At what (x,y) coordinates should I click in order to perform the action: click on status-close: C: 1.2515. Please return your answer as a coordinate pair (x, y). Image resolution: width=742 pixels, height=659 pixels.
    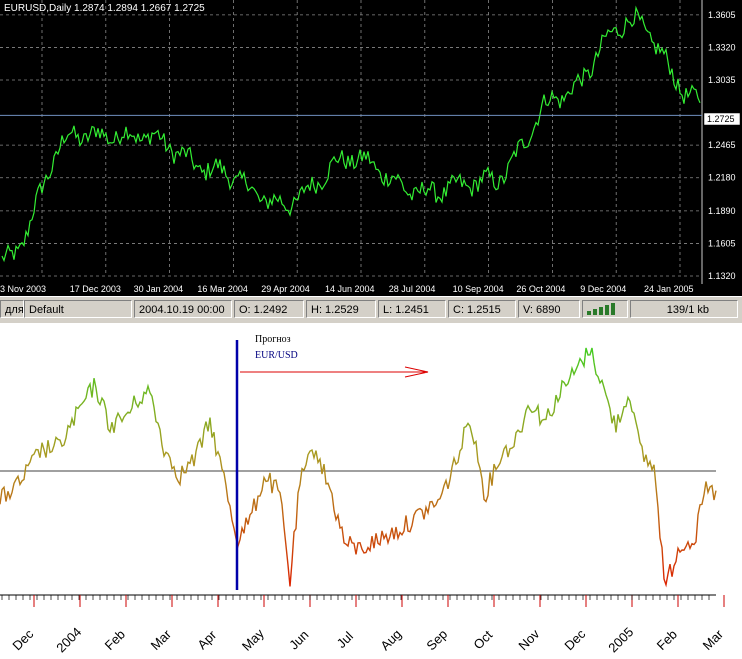
    Looking at the image, I should click on (482, 309).